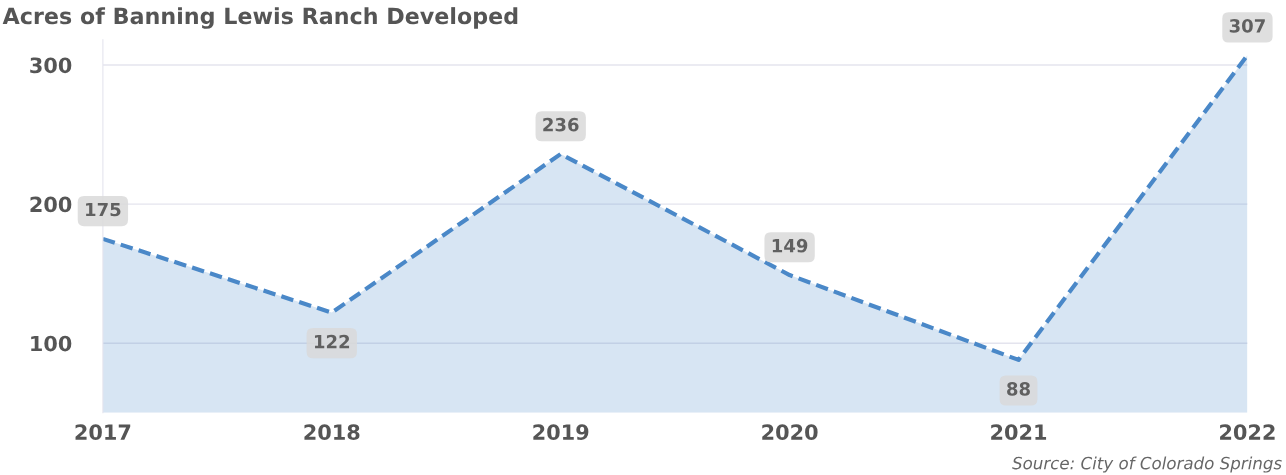 Image resolution: width=1286 pixels, height=475 pixels. What do you see at coordinates (51, 204) in the screenshot?
I see `y-tick-label: 200` at bounding box center [51, 204].